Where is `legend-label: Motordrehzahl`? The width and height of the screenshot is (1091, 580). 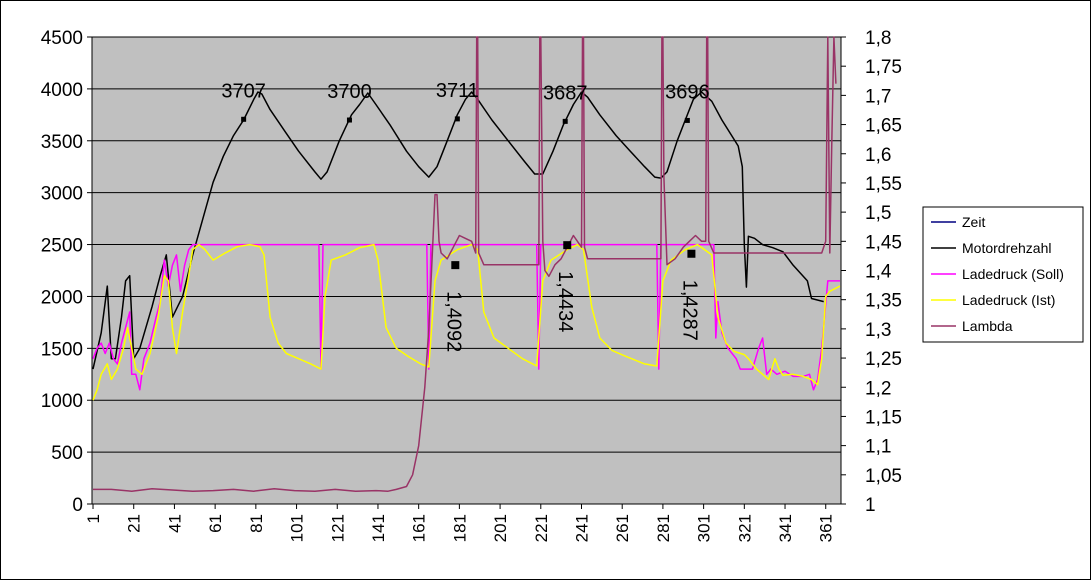 legend-label: Motordrehzahl is located at coordinates (1007, 248).